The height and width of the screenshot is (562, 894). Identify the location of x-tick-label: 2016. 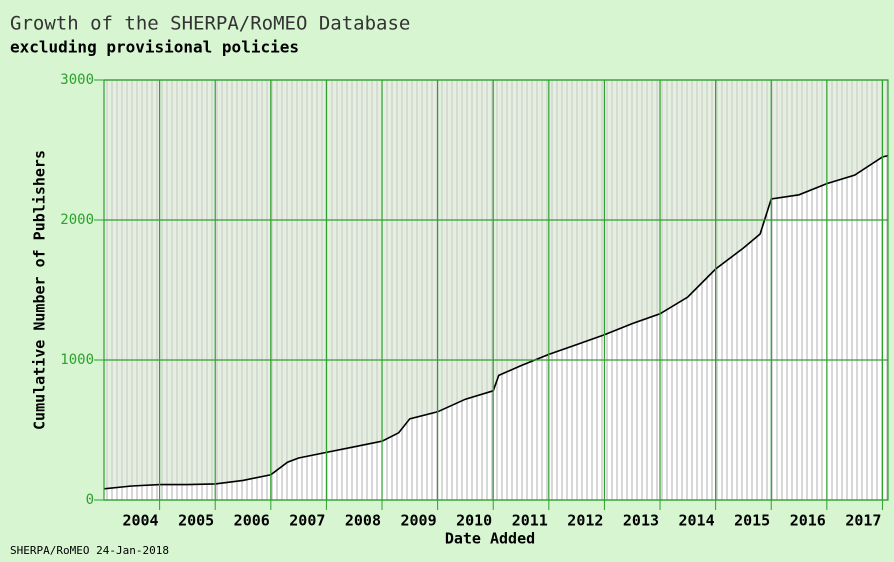
(808, 521).